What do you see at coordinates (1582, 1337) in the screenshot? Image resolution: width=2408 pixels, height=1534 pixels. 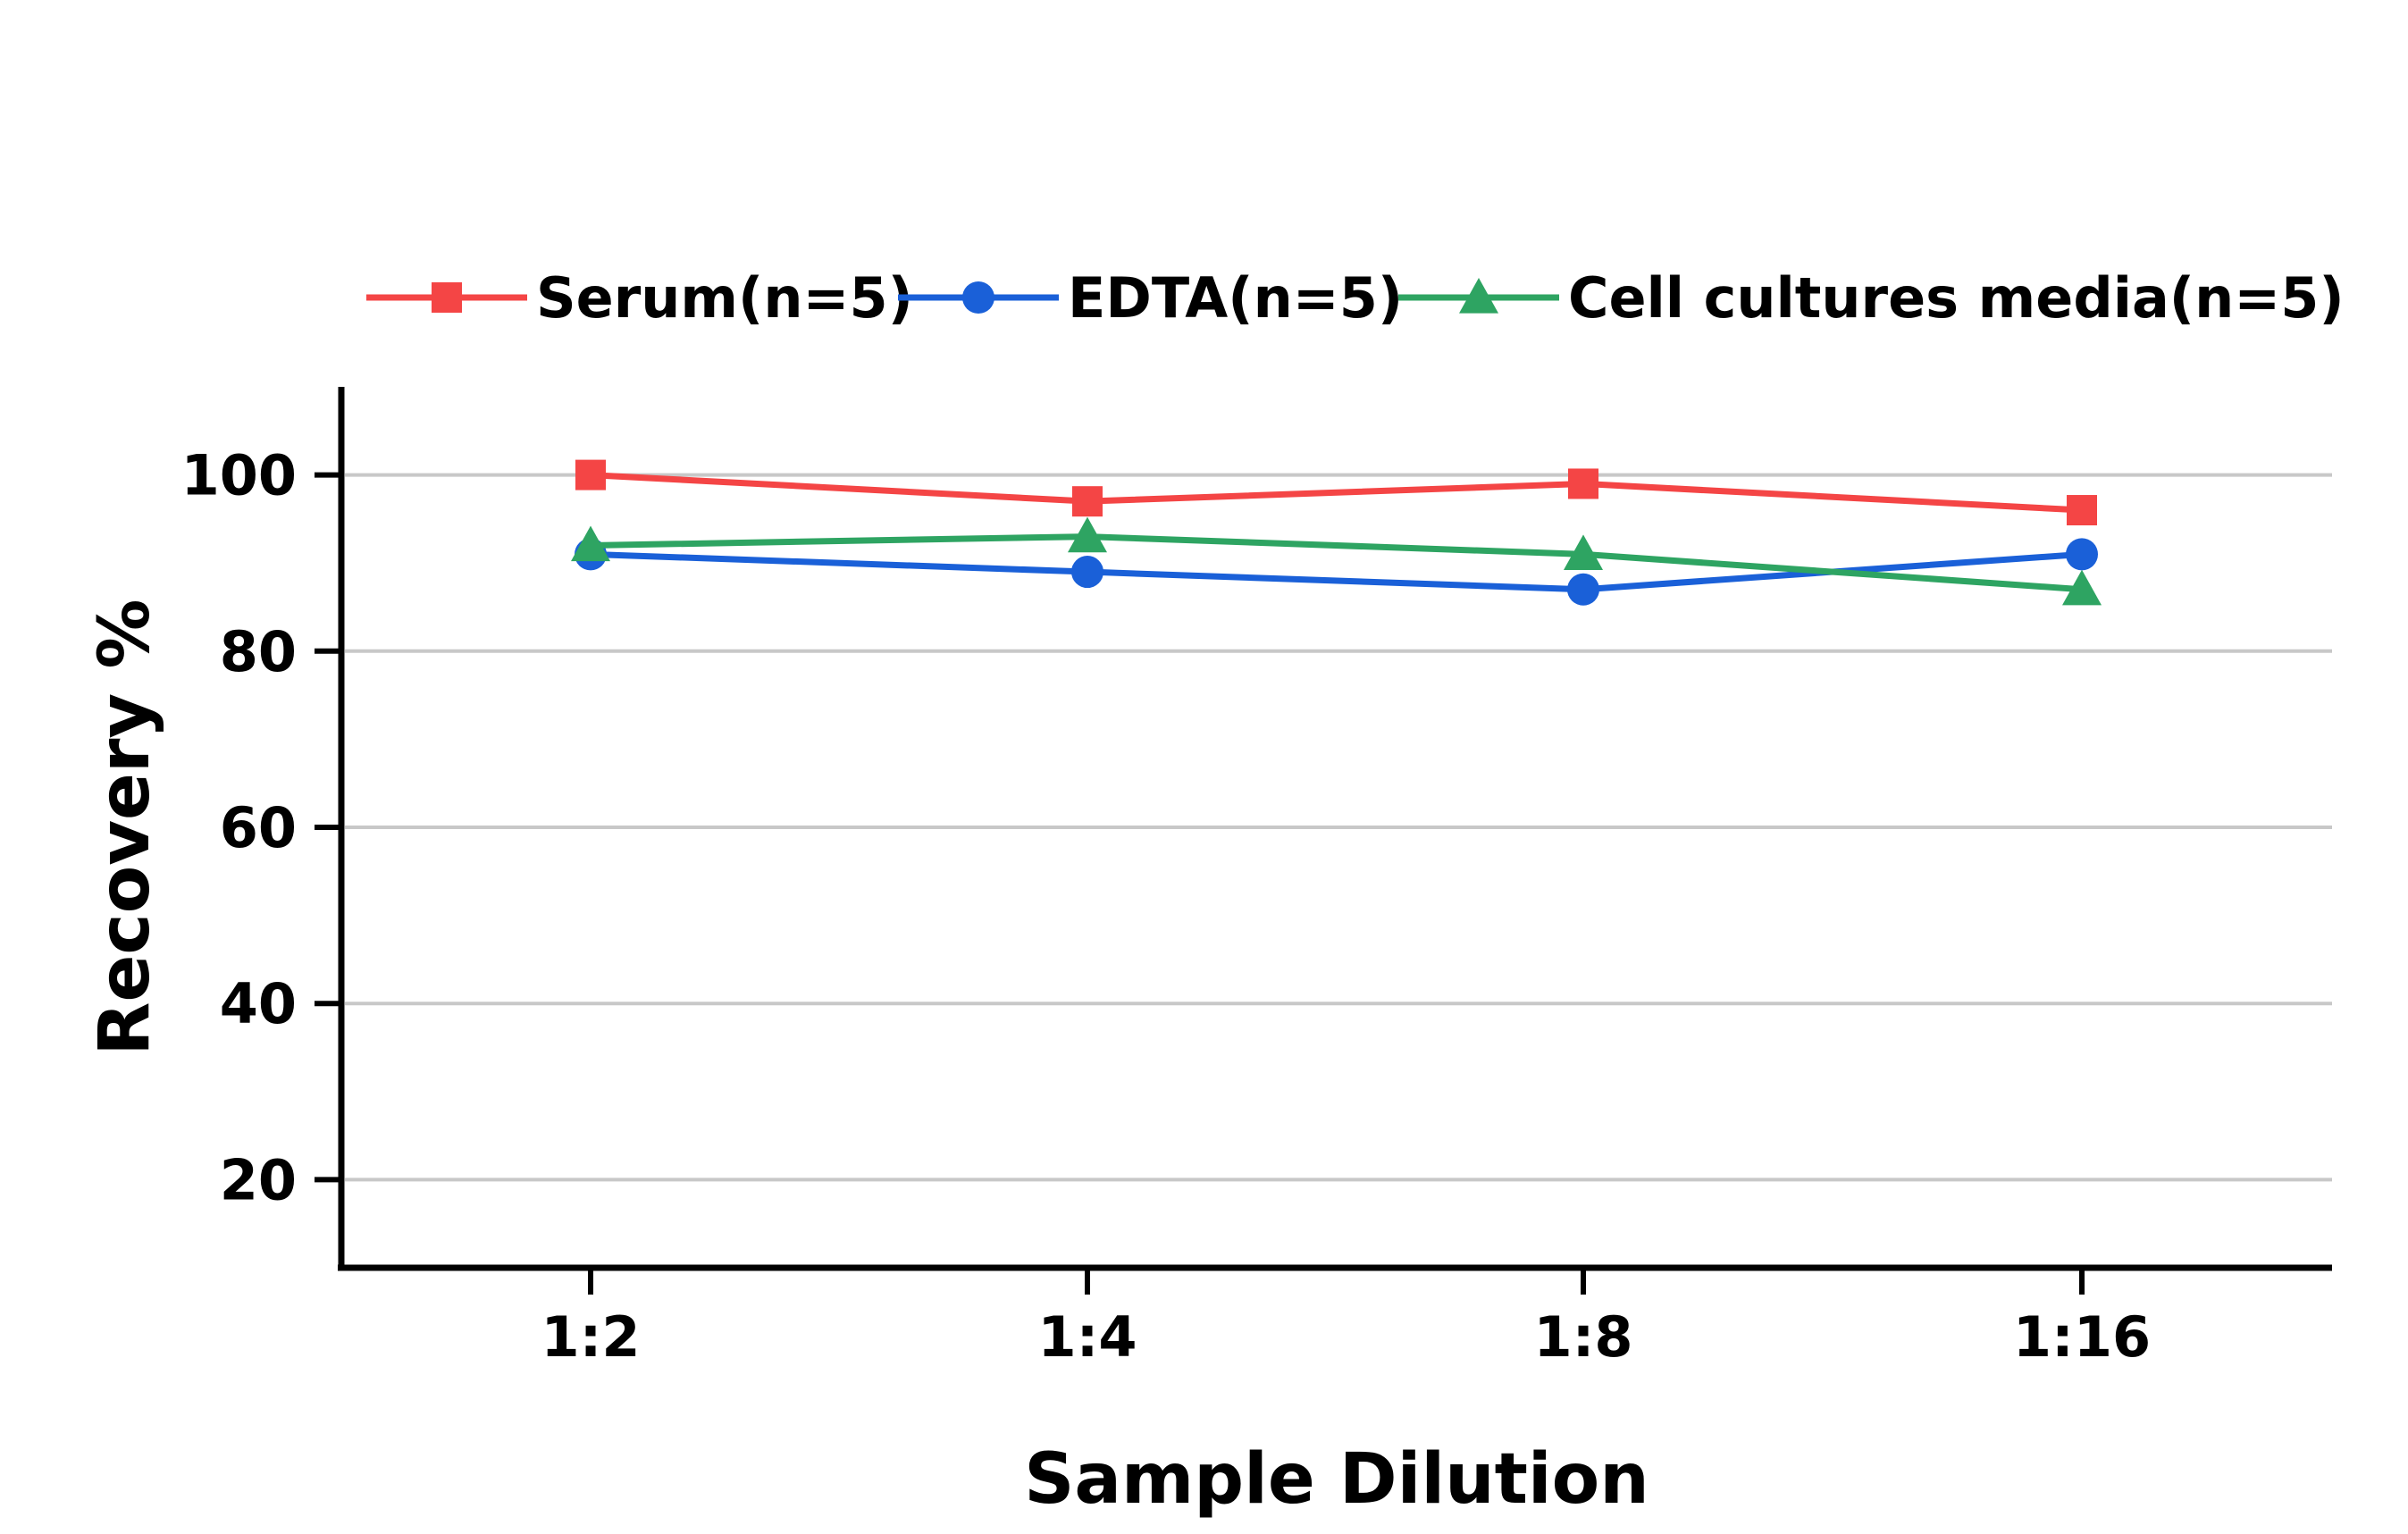 I see `x-tick-label: 1:8` at bounding box center [1582, 1337].